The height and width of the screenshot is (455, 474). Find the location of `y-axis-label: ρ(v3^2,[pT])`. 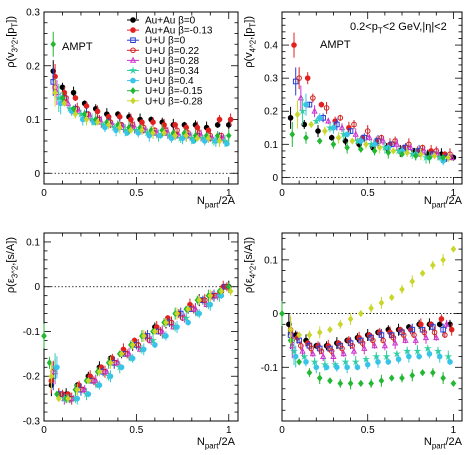

y-axis-label: ρ(v3^2,[pT]) is located at coordinates (12, 42).